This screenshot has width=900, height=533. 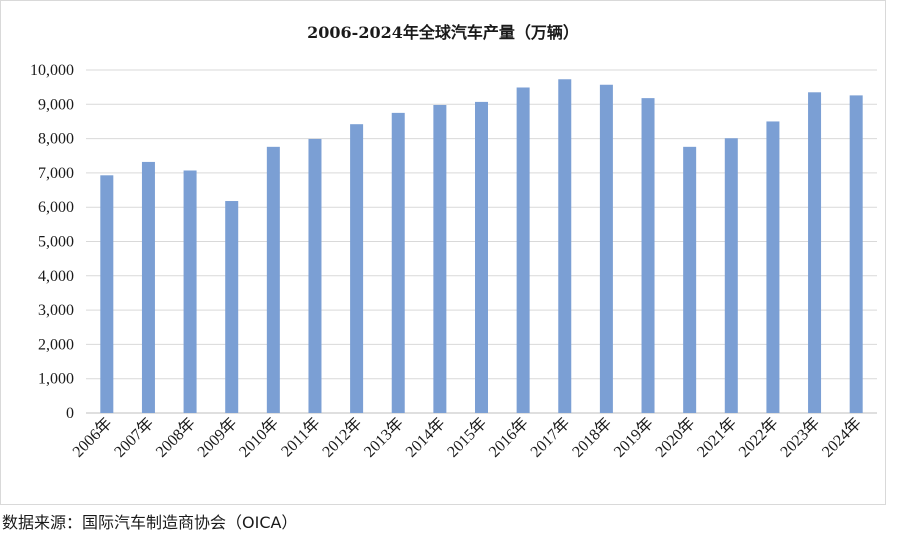 What do you see at coordinates (841, 437) in the screenshot?
I see `x-tick-label: 2024年` at bounding box center [841, 437].